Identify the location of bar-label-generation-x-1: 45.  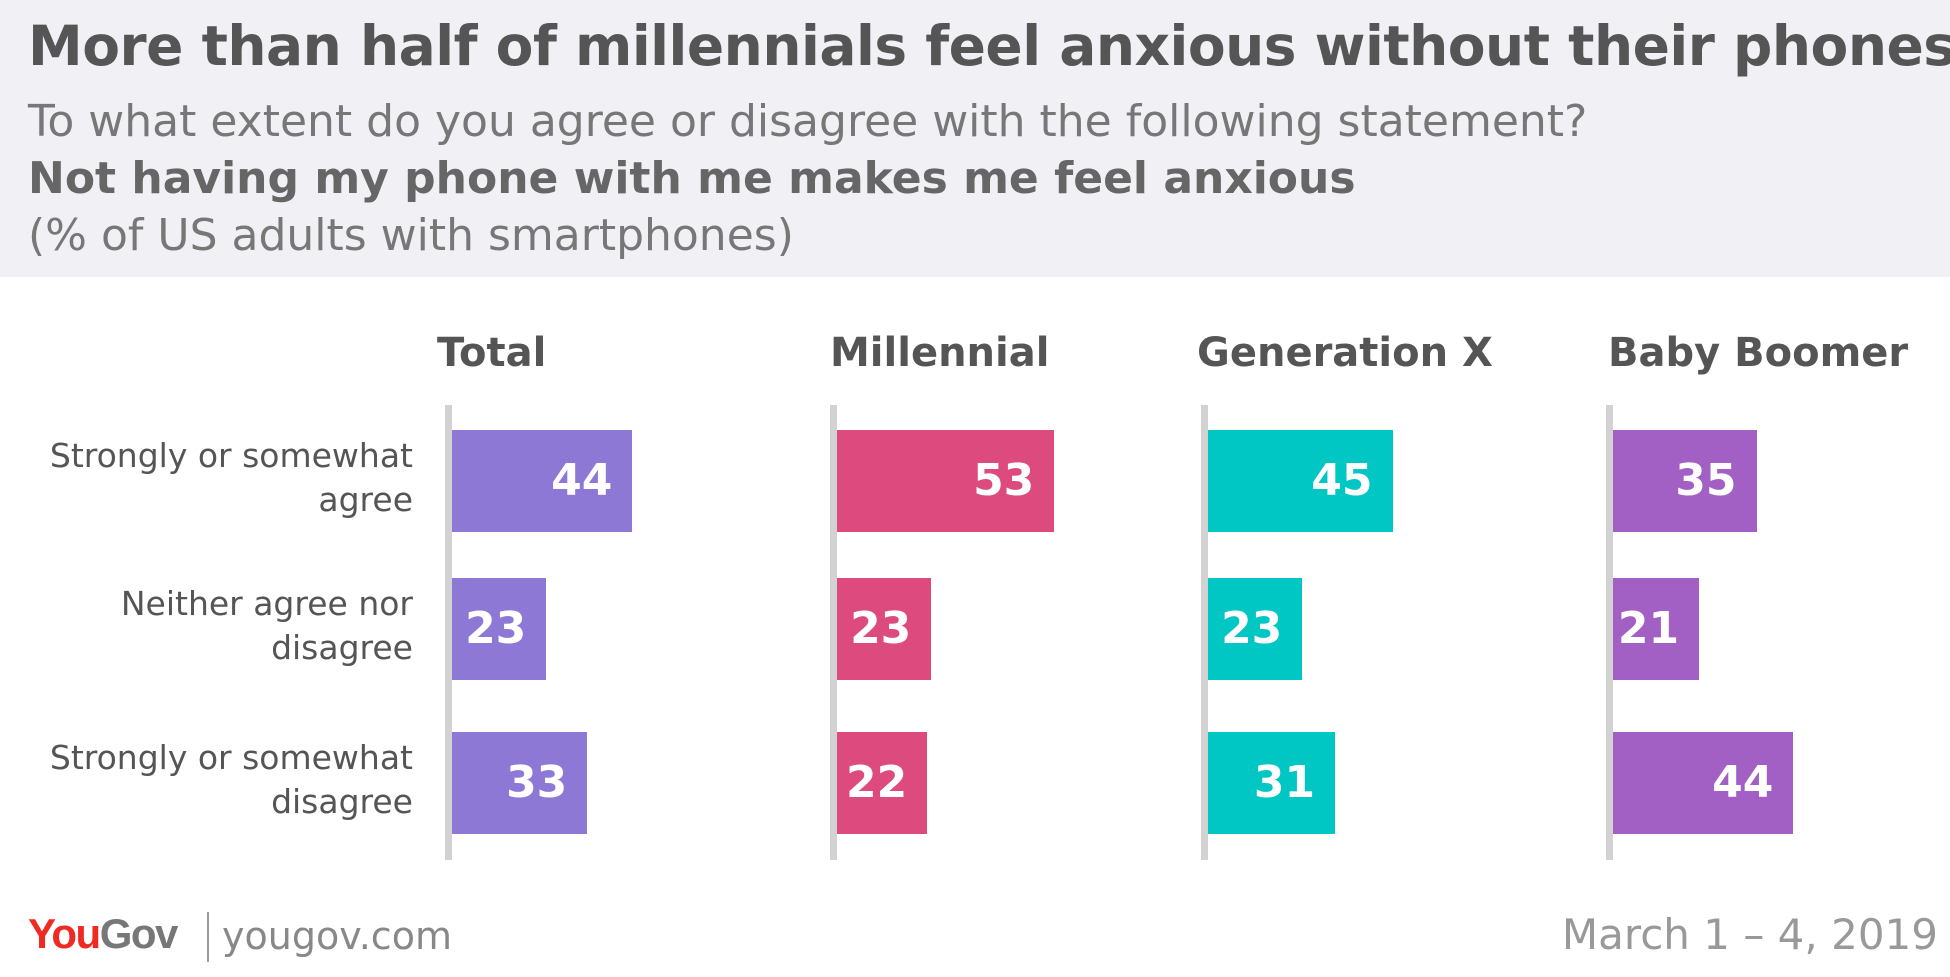
(1342, 480).